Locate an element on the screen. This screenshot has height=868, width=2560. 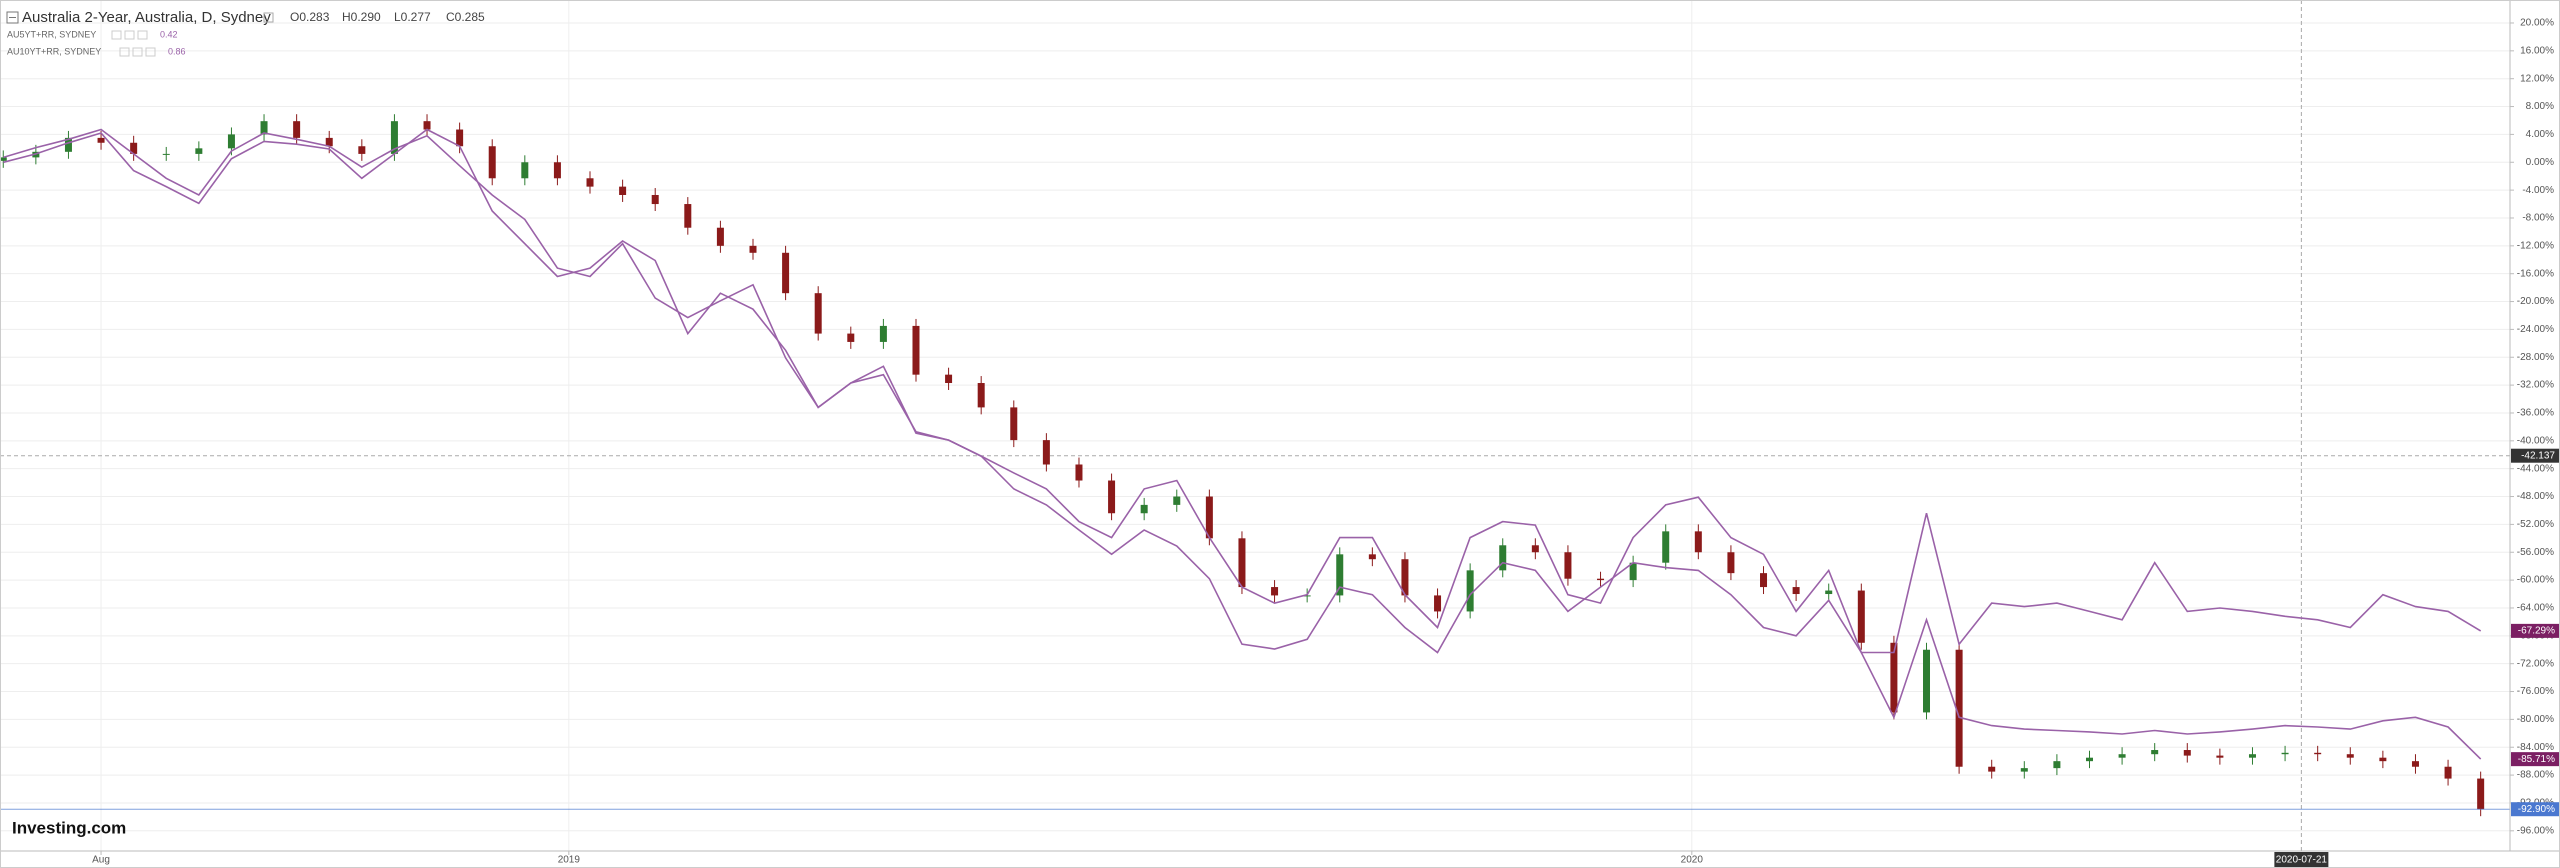
y-tick-label: -96.00% is located at coordinates (2535, 830).